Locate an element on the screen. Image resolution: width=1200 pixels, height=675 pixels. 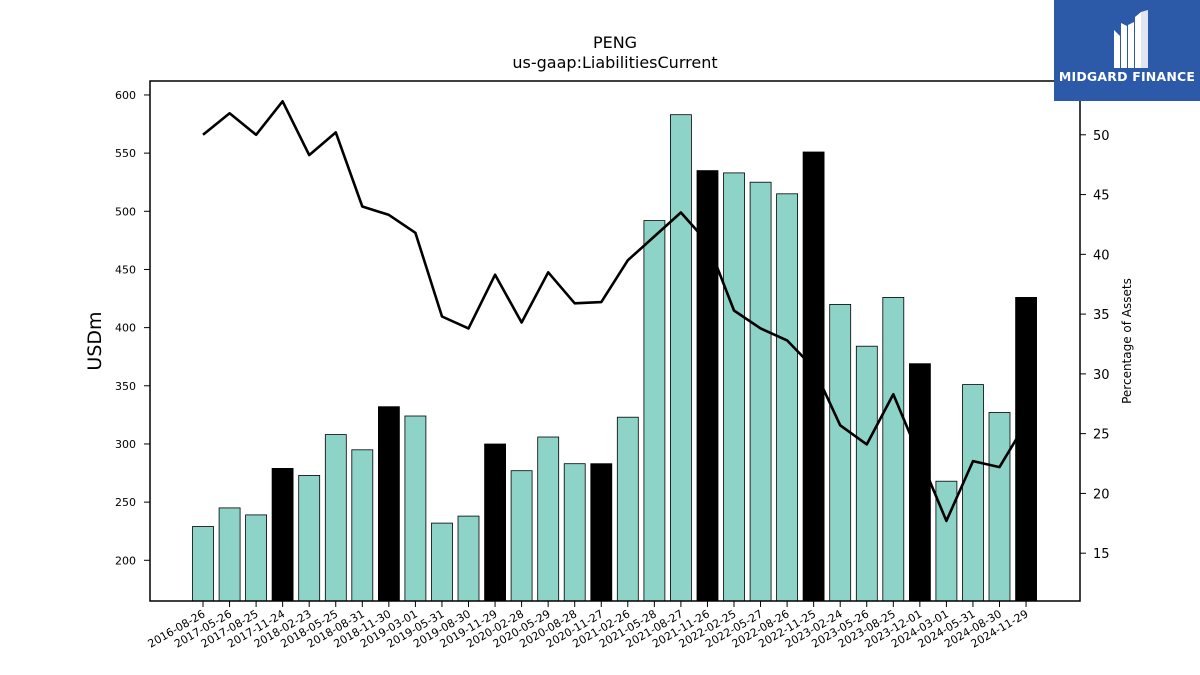
y-tick-label: 350 is located at coordinates (125, 386).